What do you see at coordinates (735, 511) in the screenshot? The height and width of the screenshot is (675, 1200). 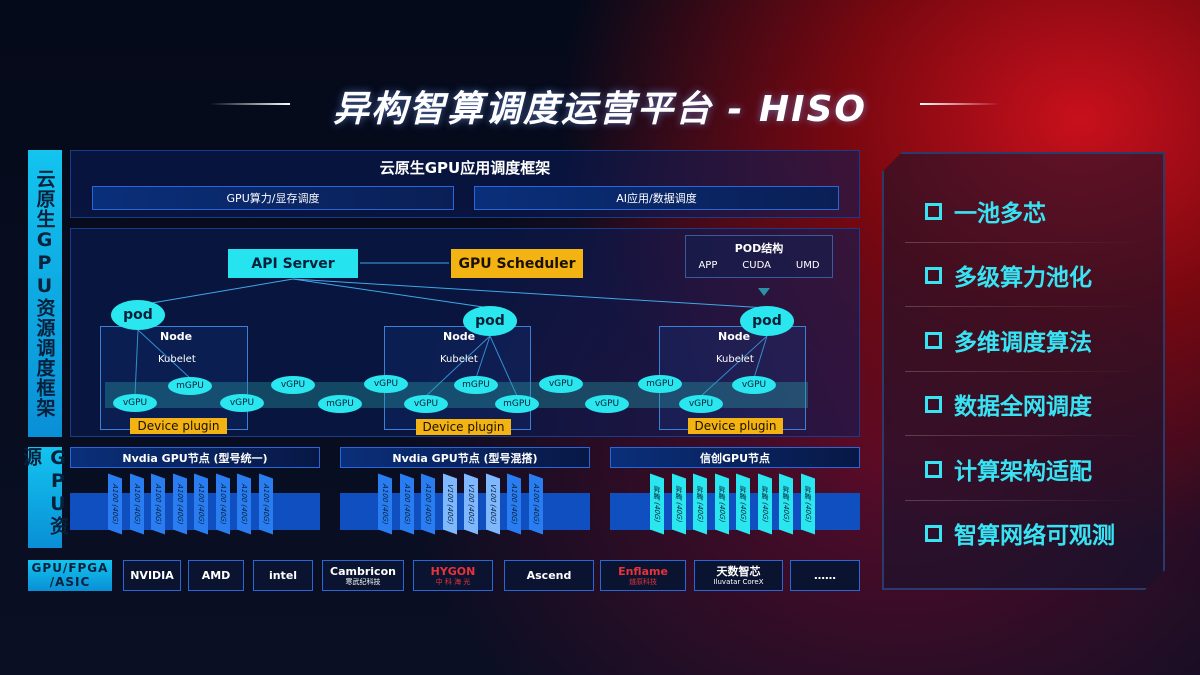 I see `gpu-band` at bounding box center [735, 511].